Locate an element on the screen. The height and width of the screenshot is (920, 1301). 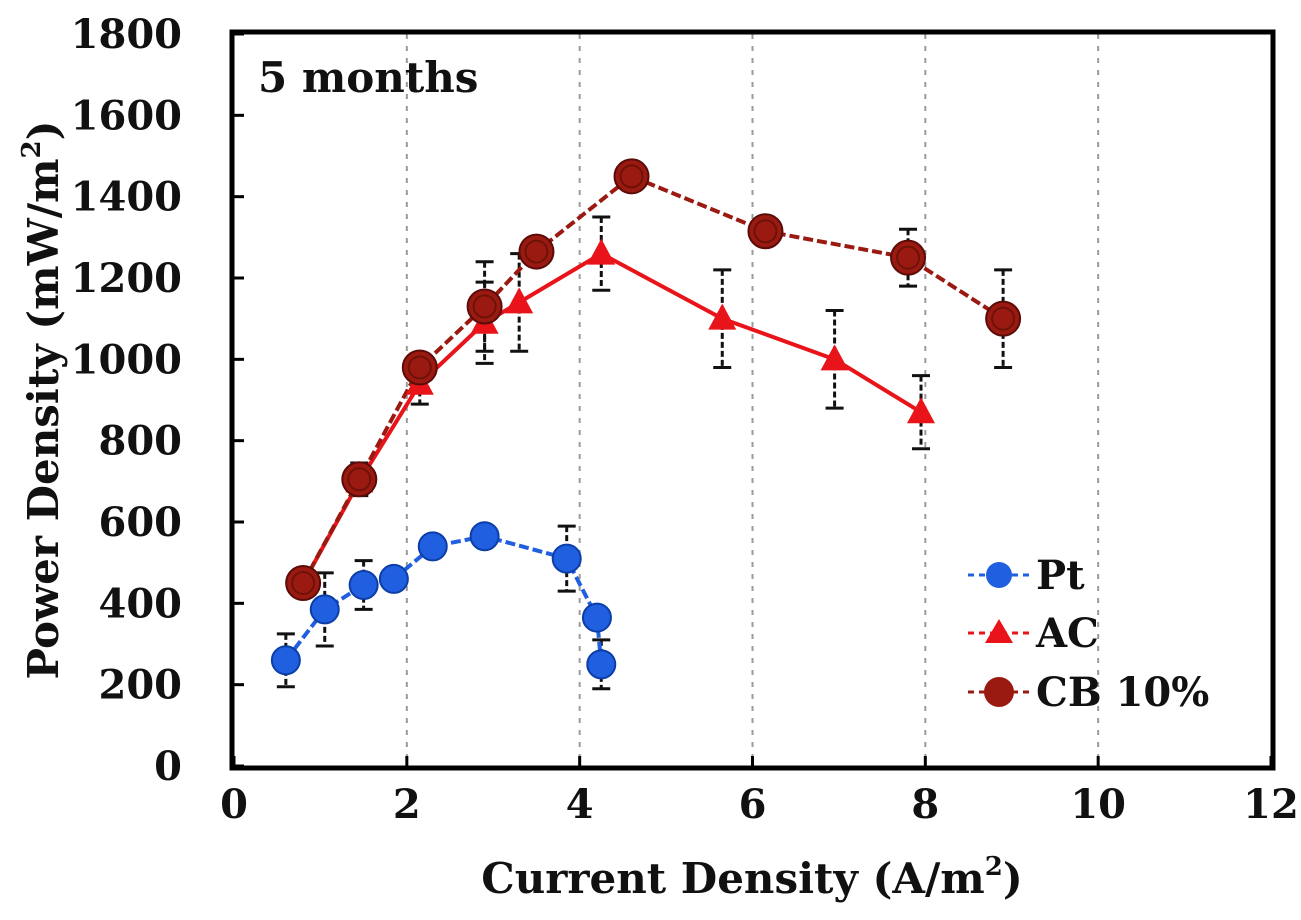
y-axis-title: Power Density (mW/m2) is located at coordinates (42, 399).